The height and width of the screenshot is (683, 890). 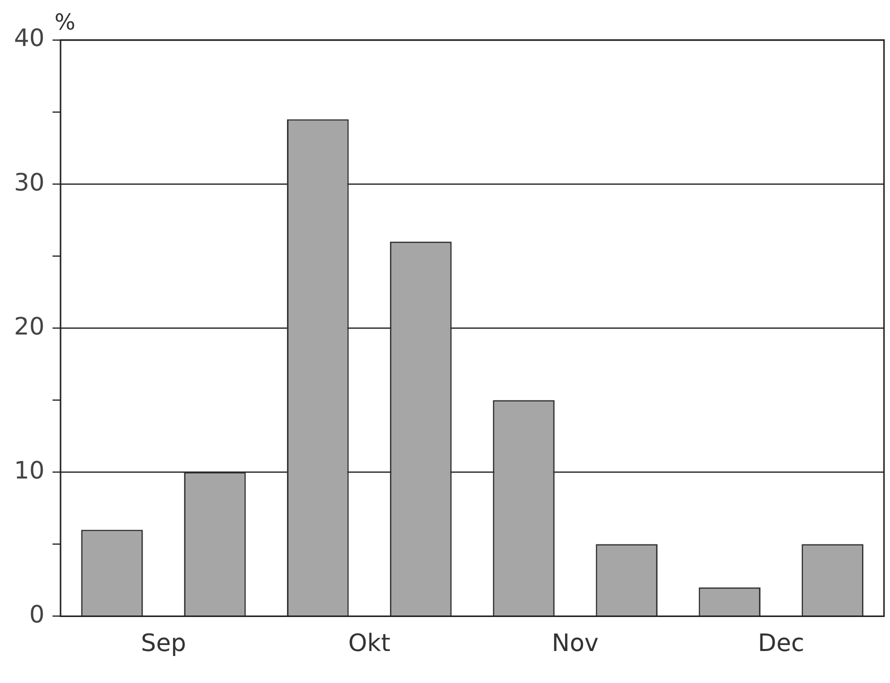 I want to click on y-tick-label: 10, so click(x=29, y=470).